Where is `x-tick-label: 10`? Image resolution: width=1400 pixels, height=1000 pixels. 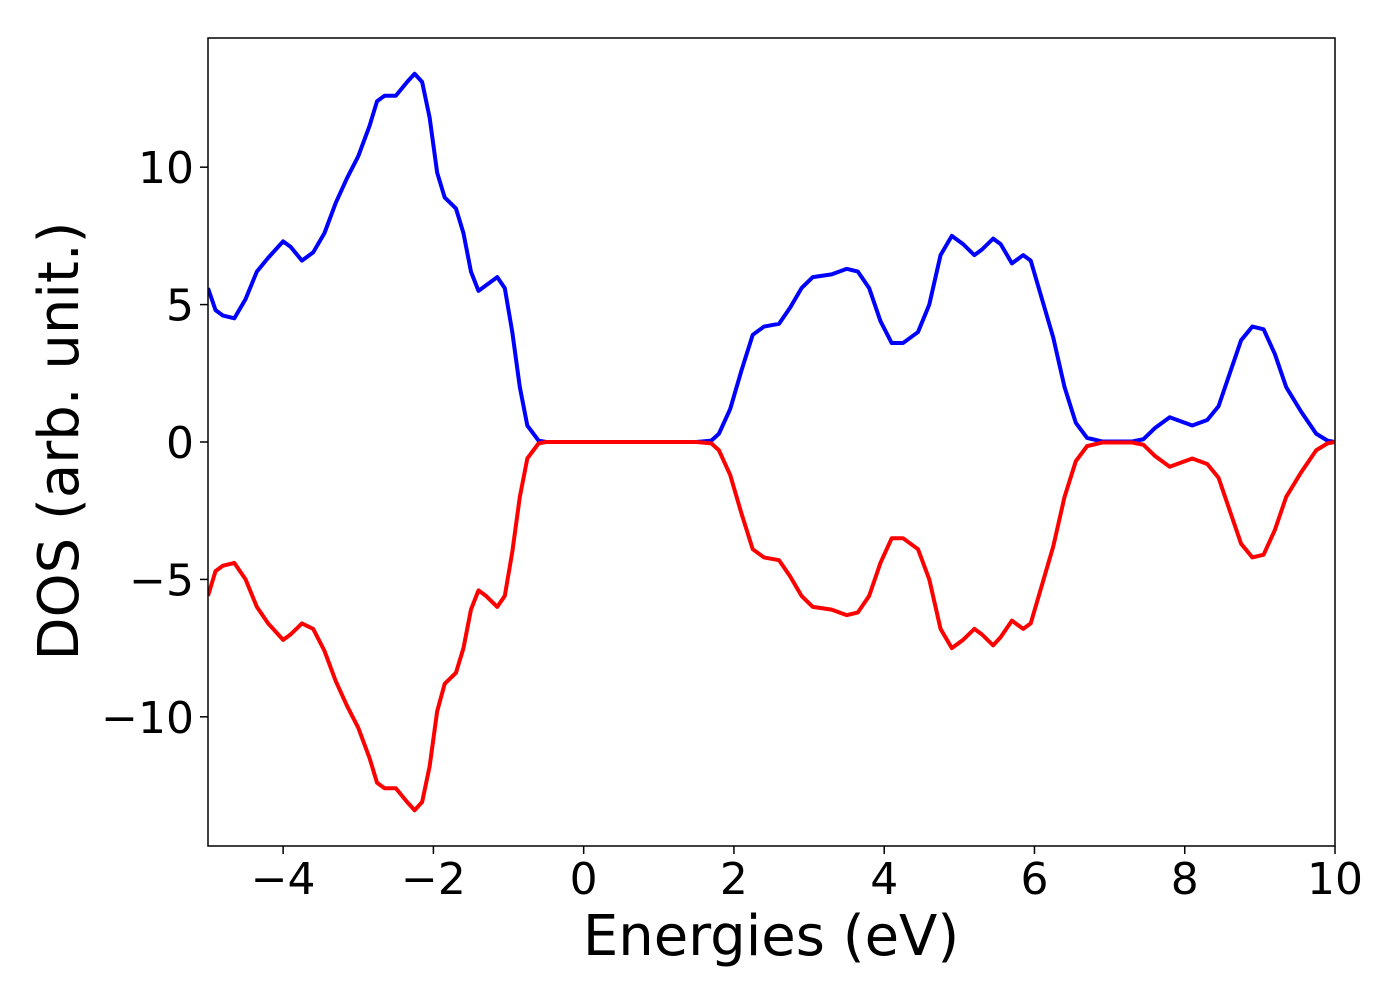
x-tick-label: 10 is located at coordinates (1335, 879).